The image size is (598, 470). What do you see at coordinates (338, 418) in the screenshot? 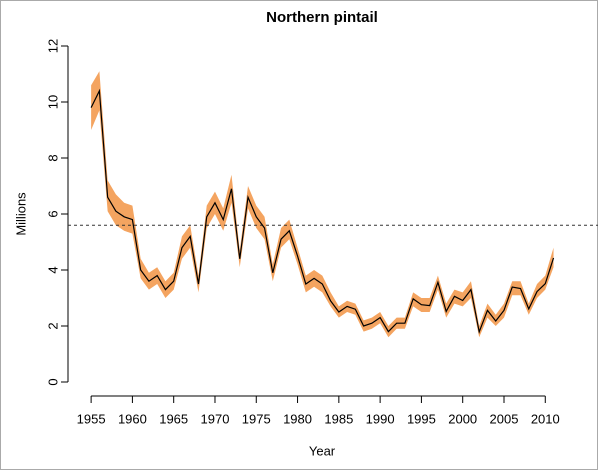
I see `x-tick-label: 1985` at bounding box center [338, 418].